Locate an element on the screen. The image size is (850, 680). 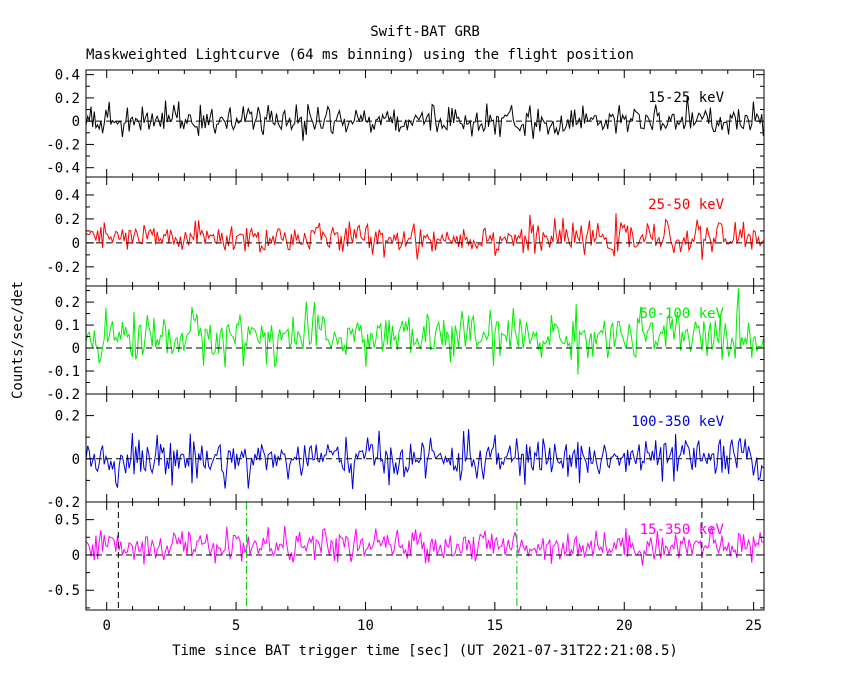
y-tick-label: 0.1 is located at coordinates (67, 326).